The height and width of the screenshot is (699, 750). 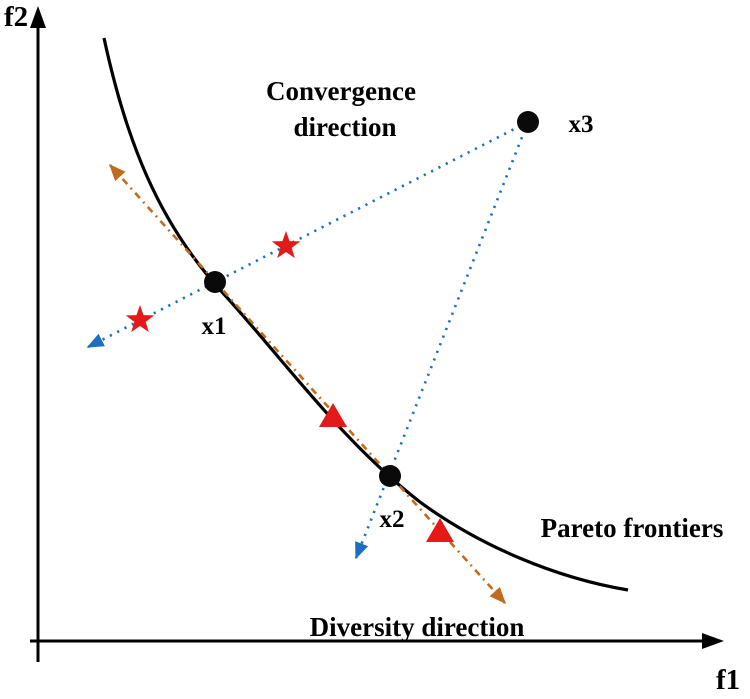 What do you see at coordinates (581, 124) in the screenshot?
I see `point-label-x3: x3` at bounding box center [581, 124].